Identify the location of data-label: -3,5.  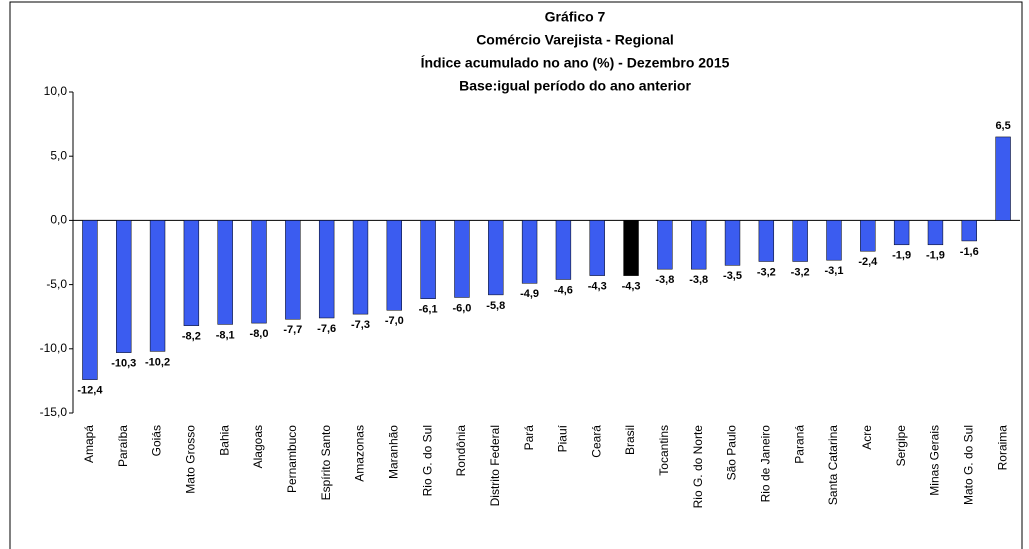
(732, 276).